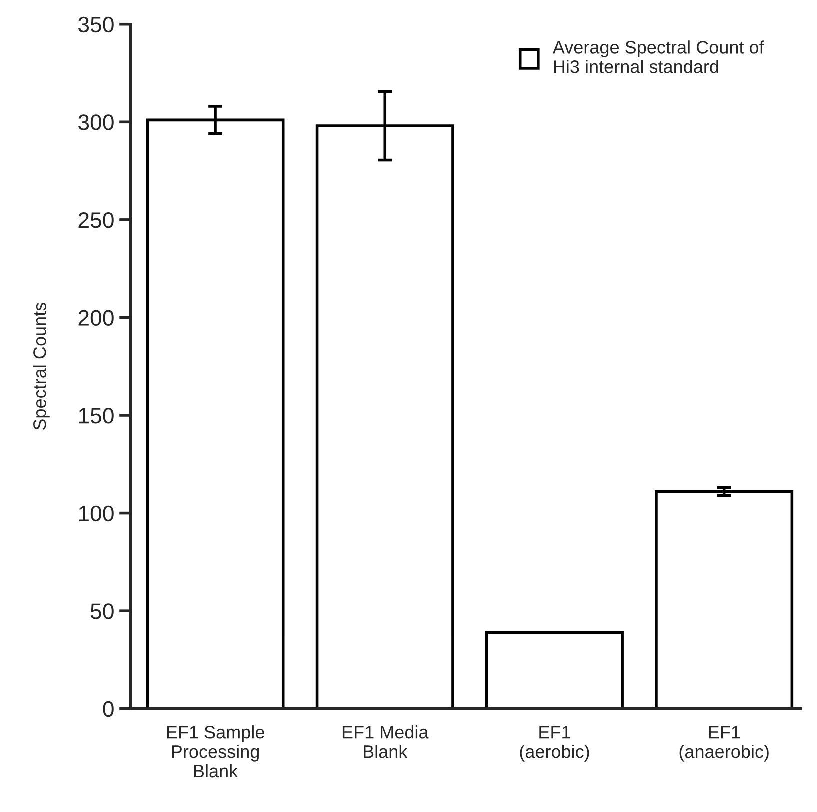  I want to click on x-tick-label: EF1 (anaerobic), so click(724, 744).